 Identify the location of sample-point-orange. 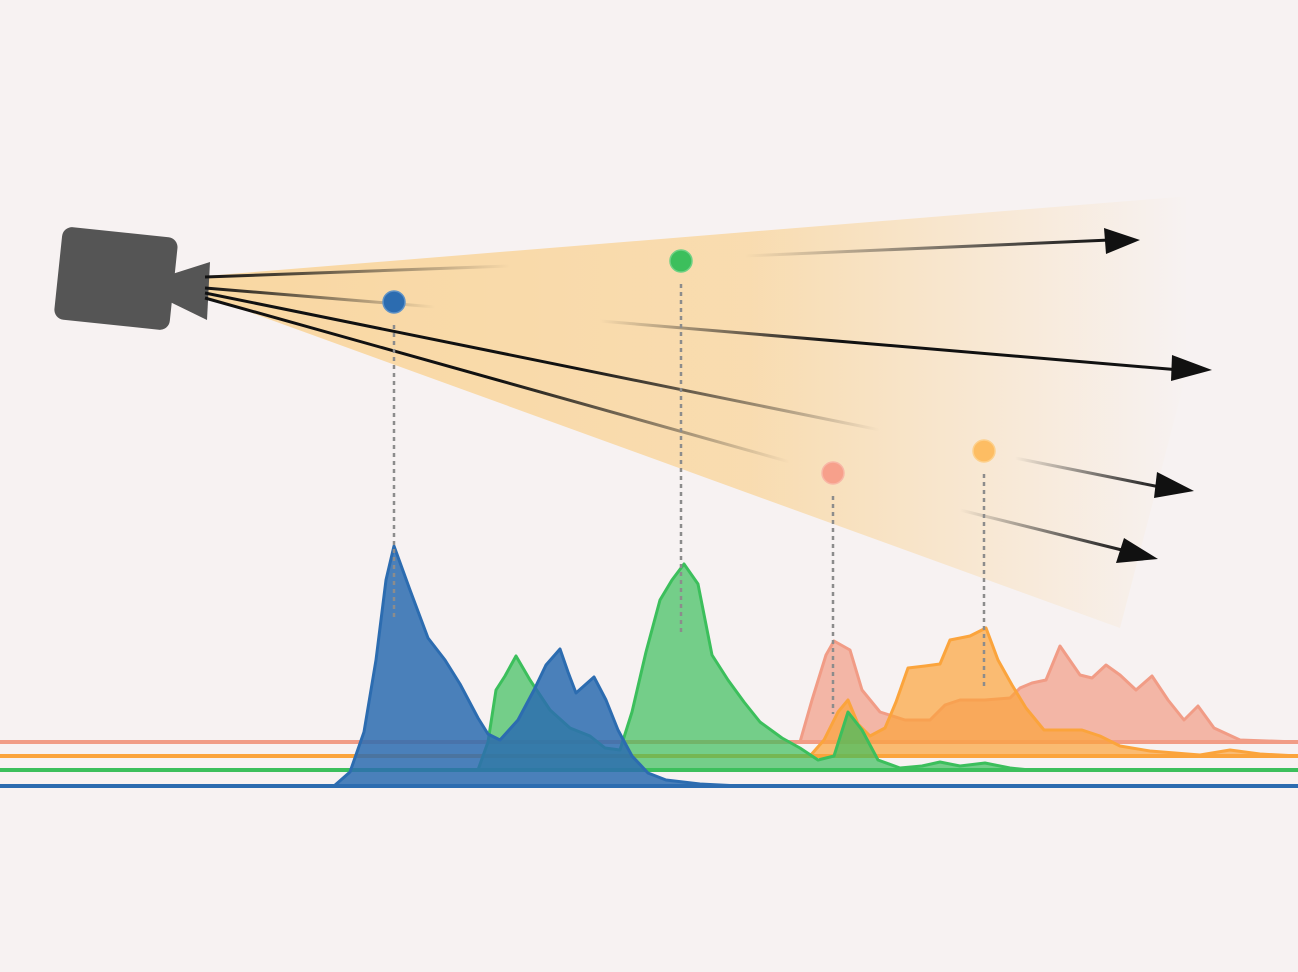
(984, 451).